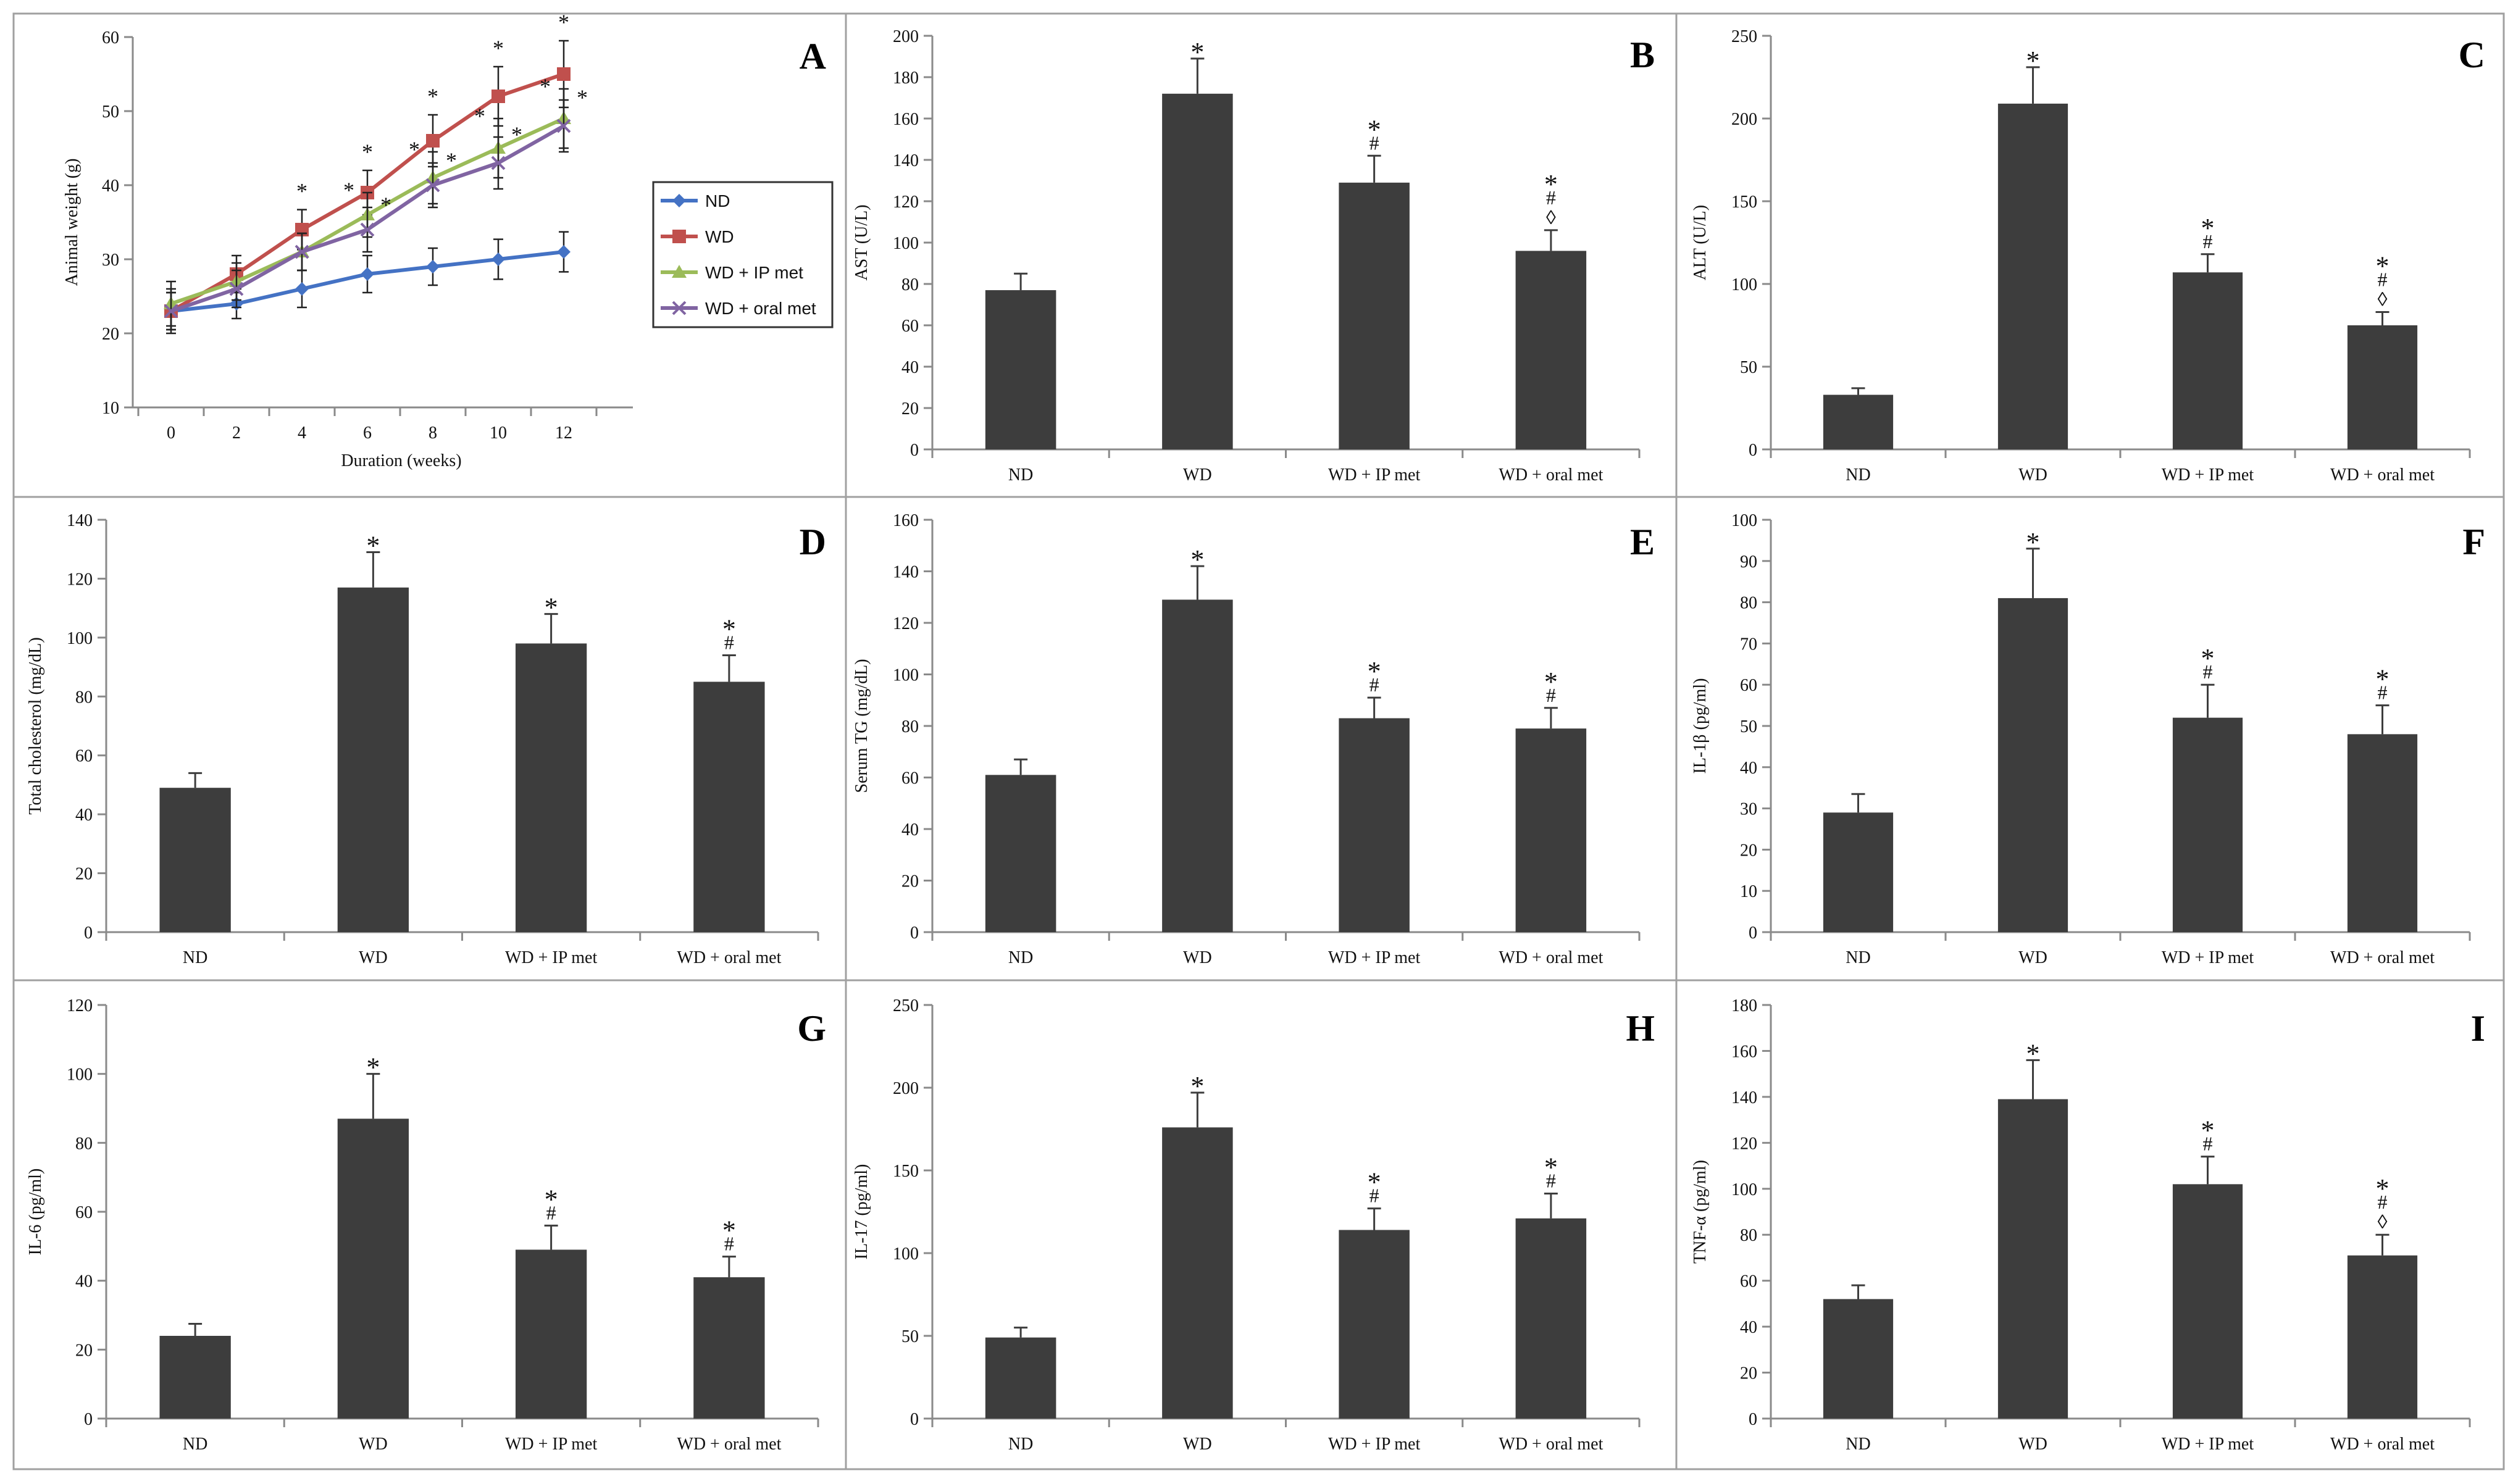 This screenshot has height=1484, width=2513. What do you see at coordinates (35, 725) in the screenshot?
I see `y-axis-label: Total cholesterol (mg/dL)` at bounding box center [35, 725].